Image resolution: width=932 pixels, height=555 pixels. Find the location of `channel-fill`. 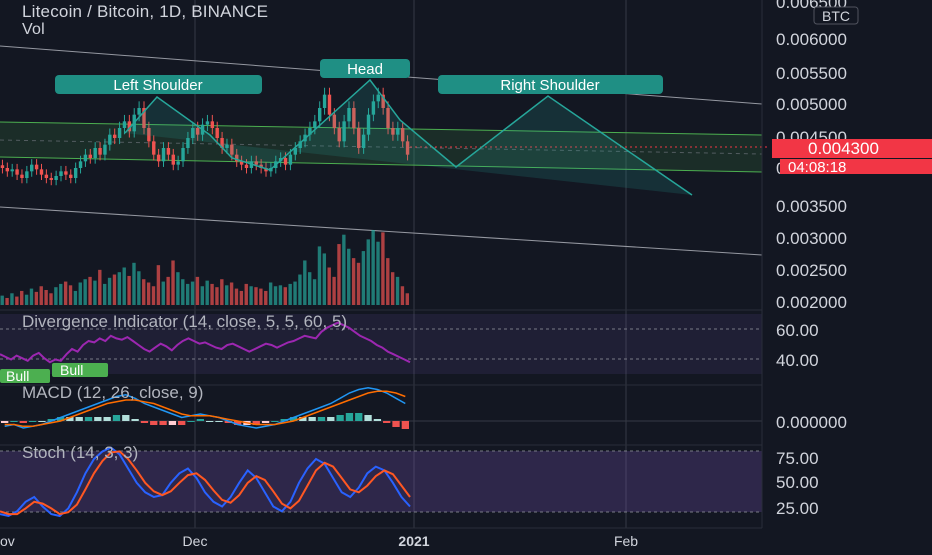

channel-fill is located at coordinates (381, 147).